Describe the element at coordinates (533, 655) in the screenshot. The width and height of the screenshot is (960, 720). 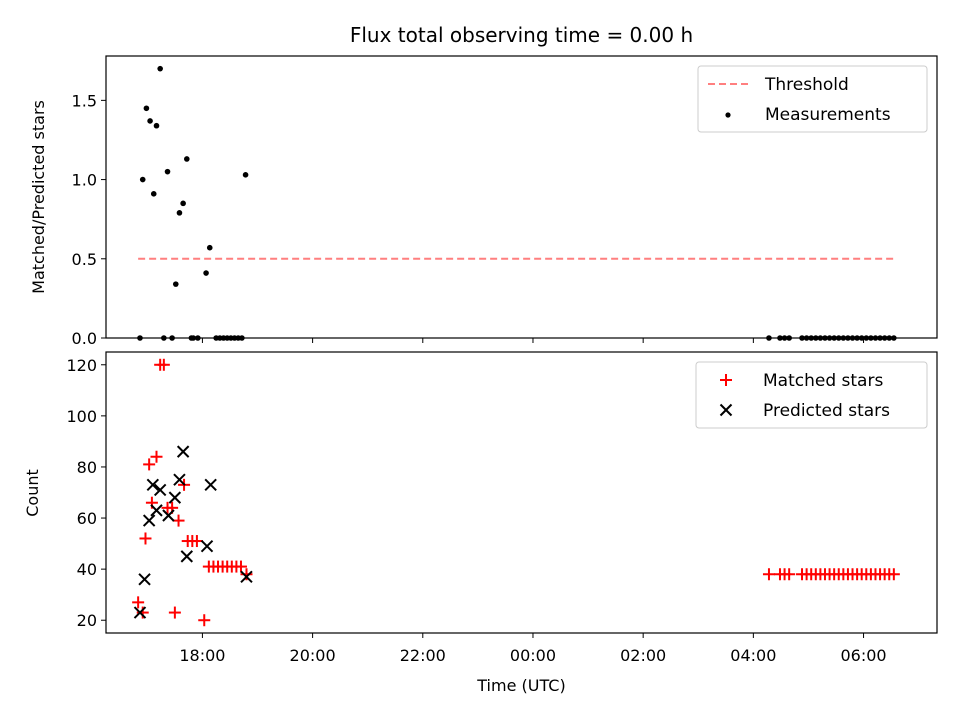
I see `x-tick-label: 00:00` at that location.